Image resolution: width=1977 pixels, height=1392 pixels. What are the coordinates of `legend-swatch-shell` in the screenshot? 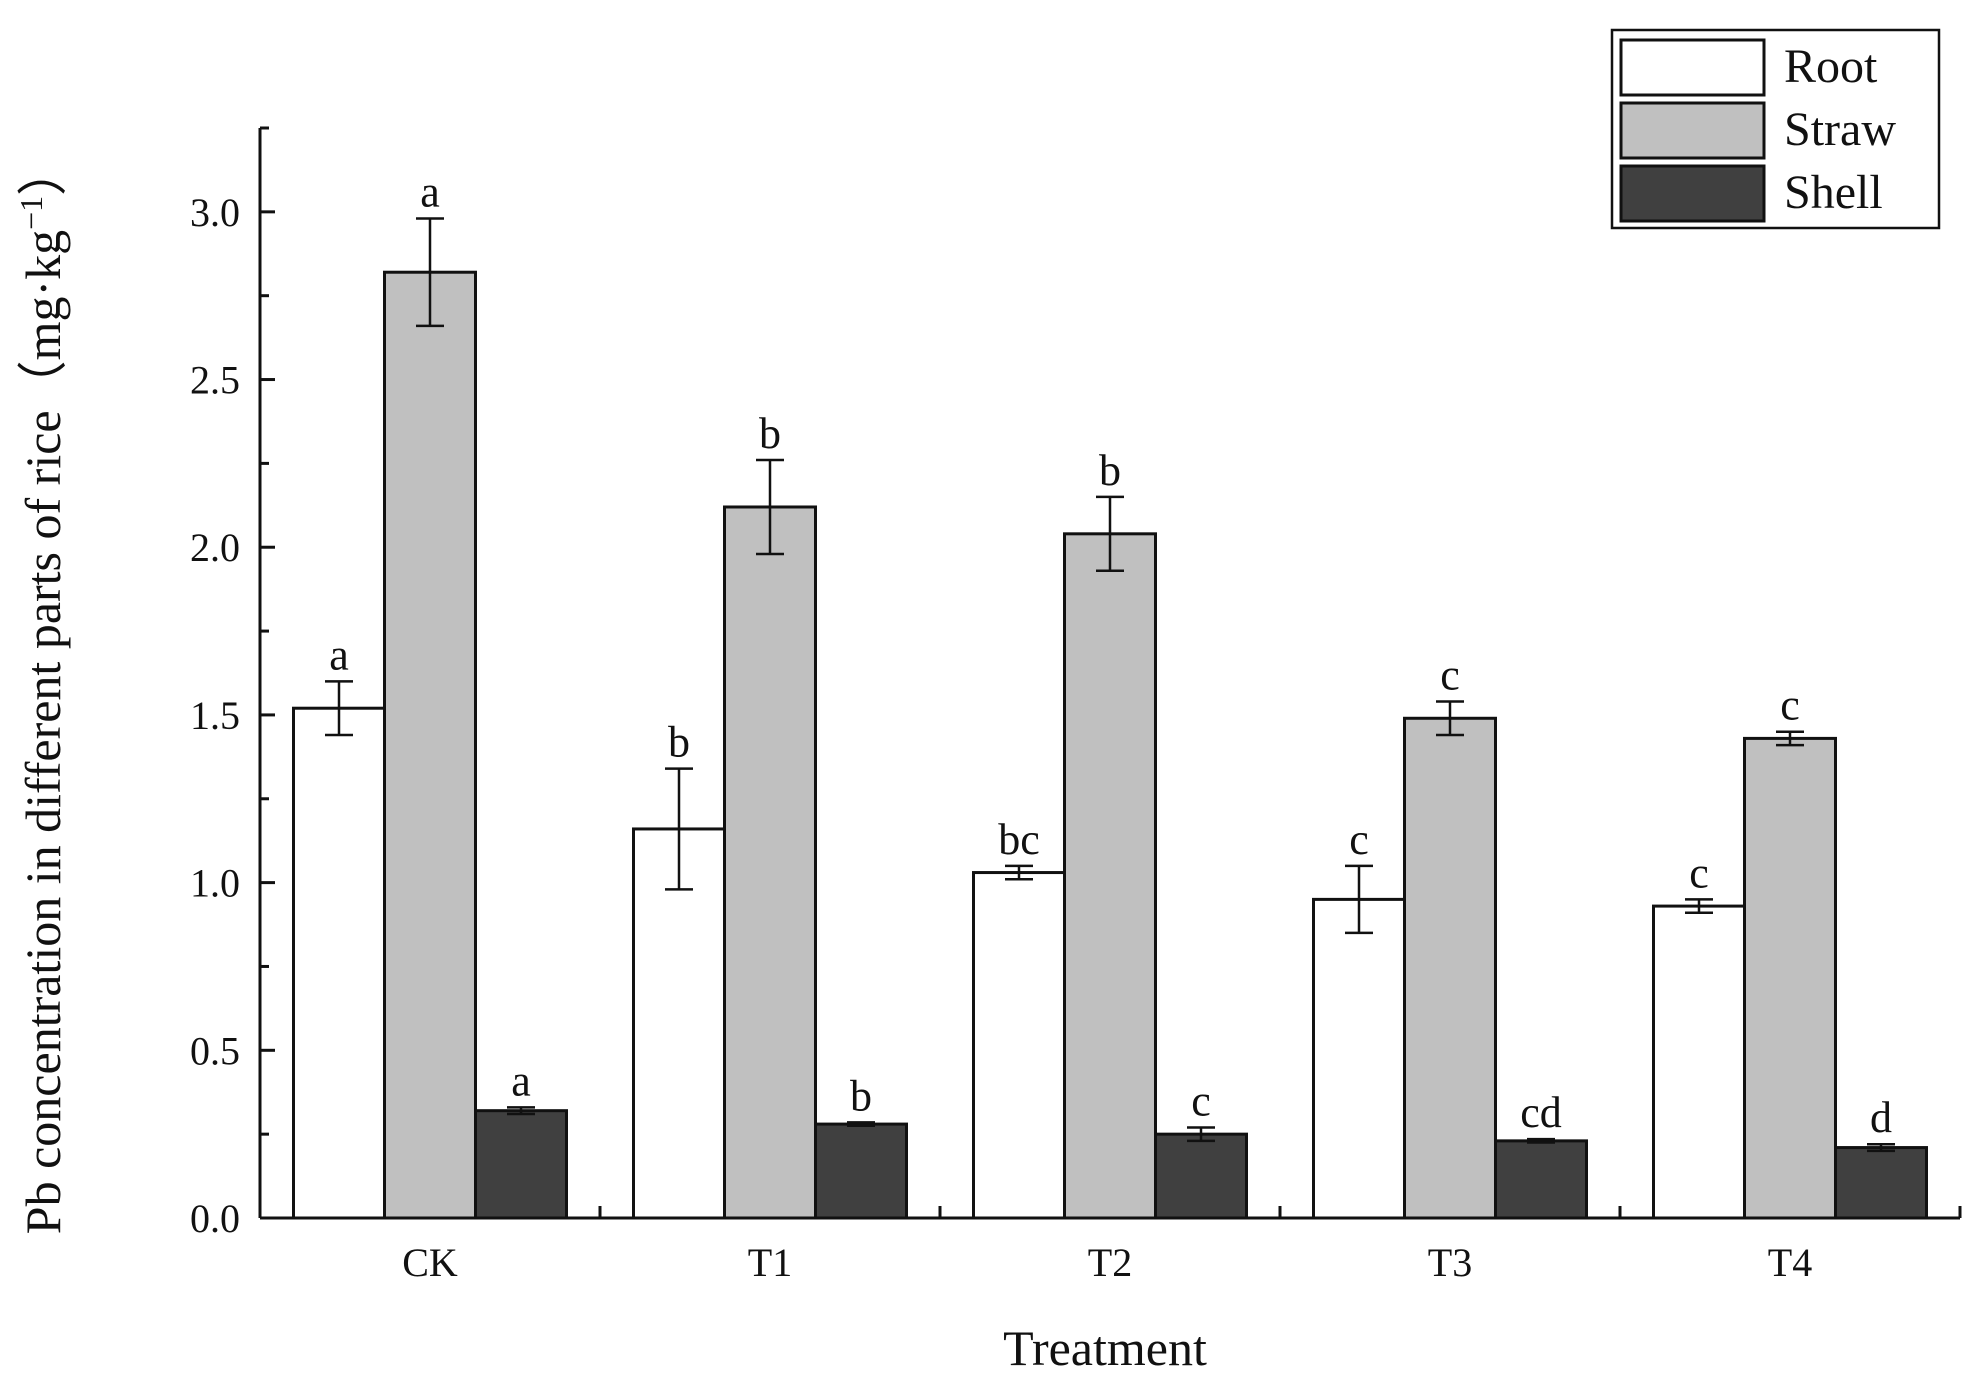 It's located at (1692, 193).